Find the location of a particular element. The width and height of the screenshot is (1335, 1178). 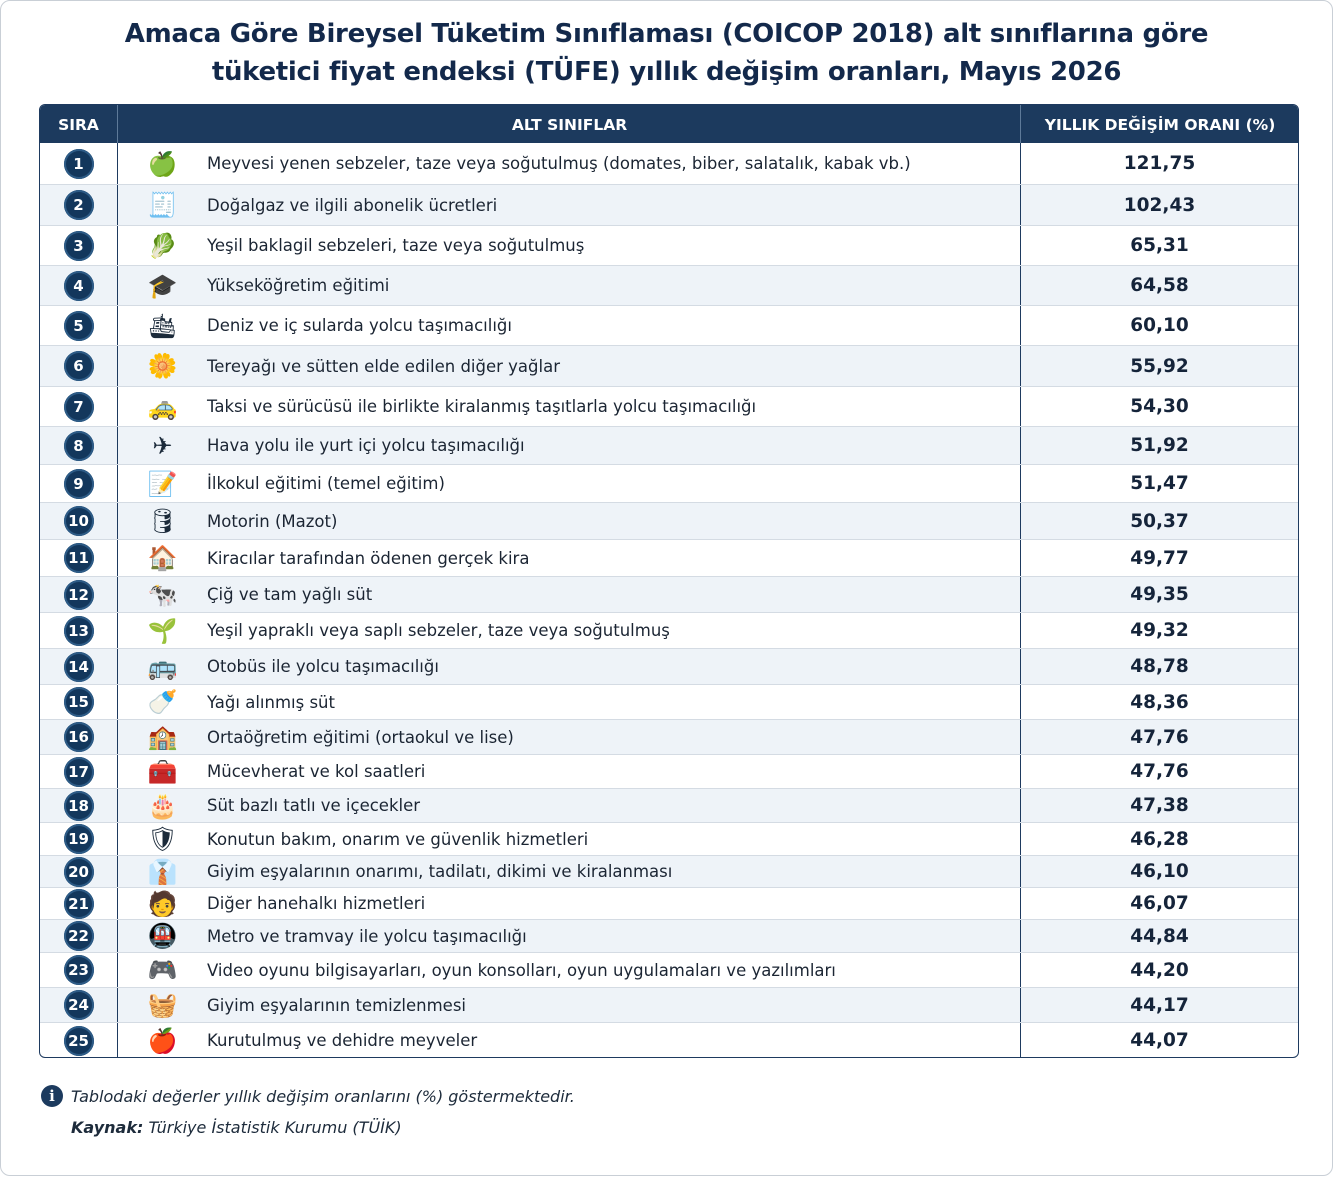

category-name: Doğalgaz ve ilgili abonelik ücretleri is located at coordinates (352, 205).